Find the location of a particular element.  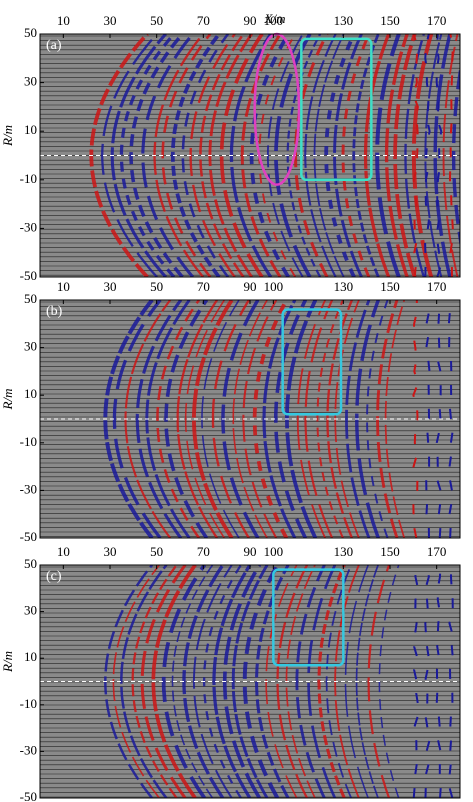

x-axis-label: X/m is located at coordinates (275, 18).